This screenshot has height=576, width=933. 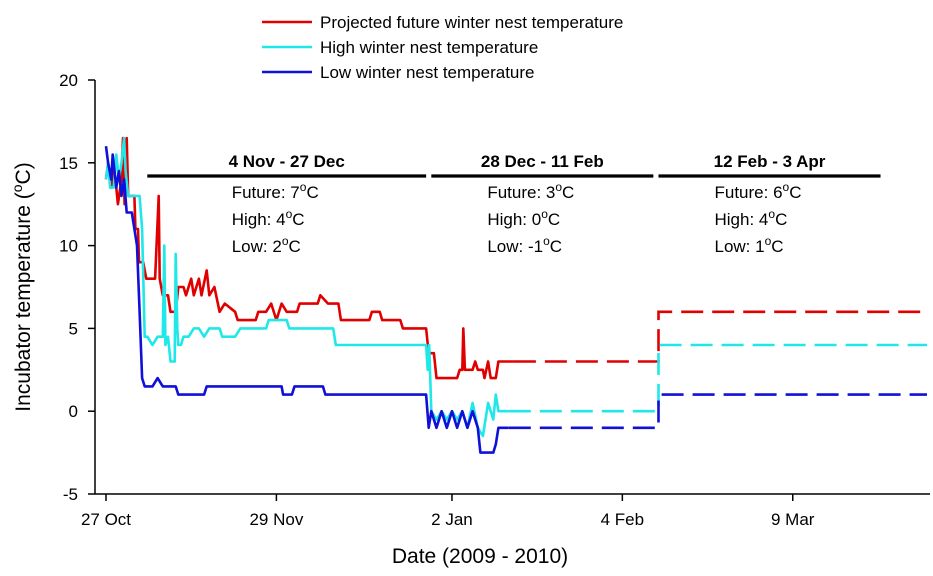 I want to click on x-tick-label: 27 Oct, so click(x=106, y=519).